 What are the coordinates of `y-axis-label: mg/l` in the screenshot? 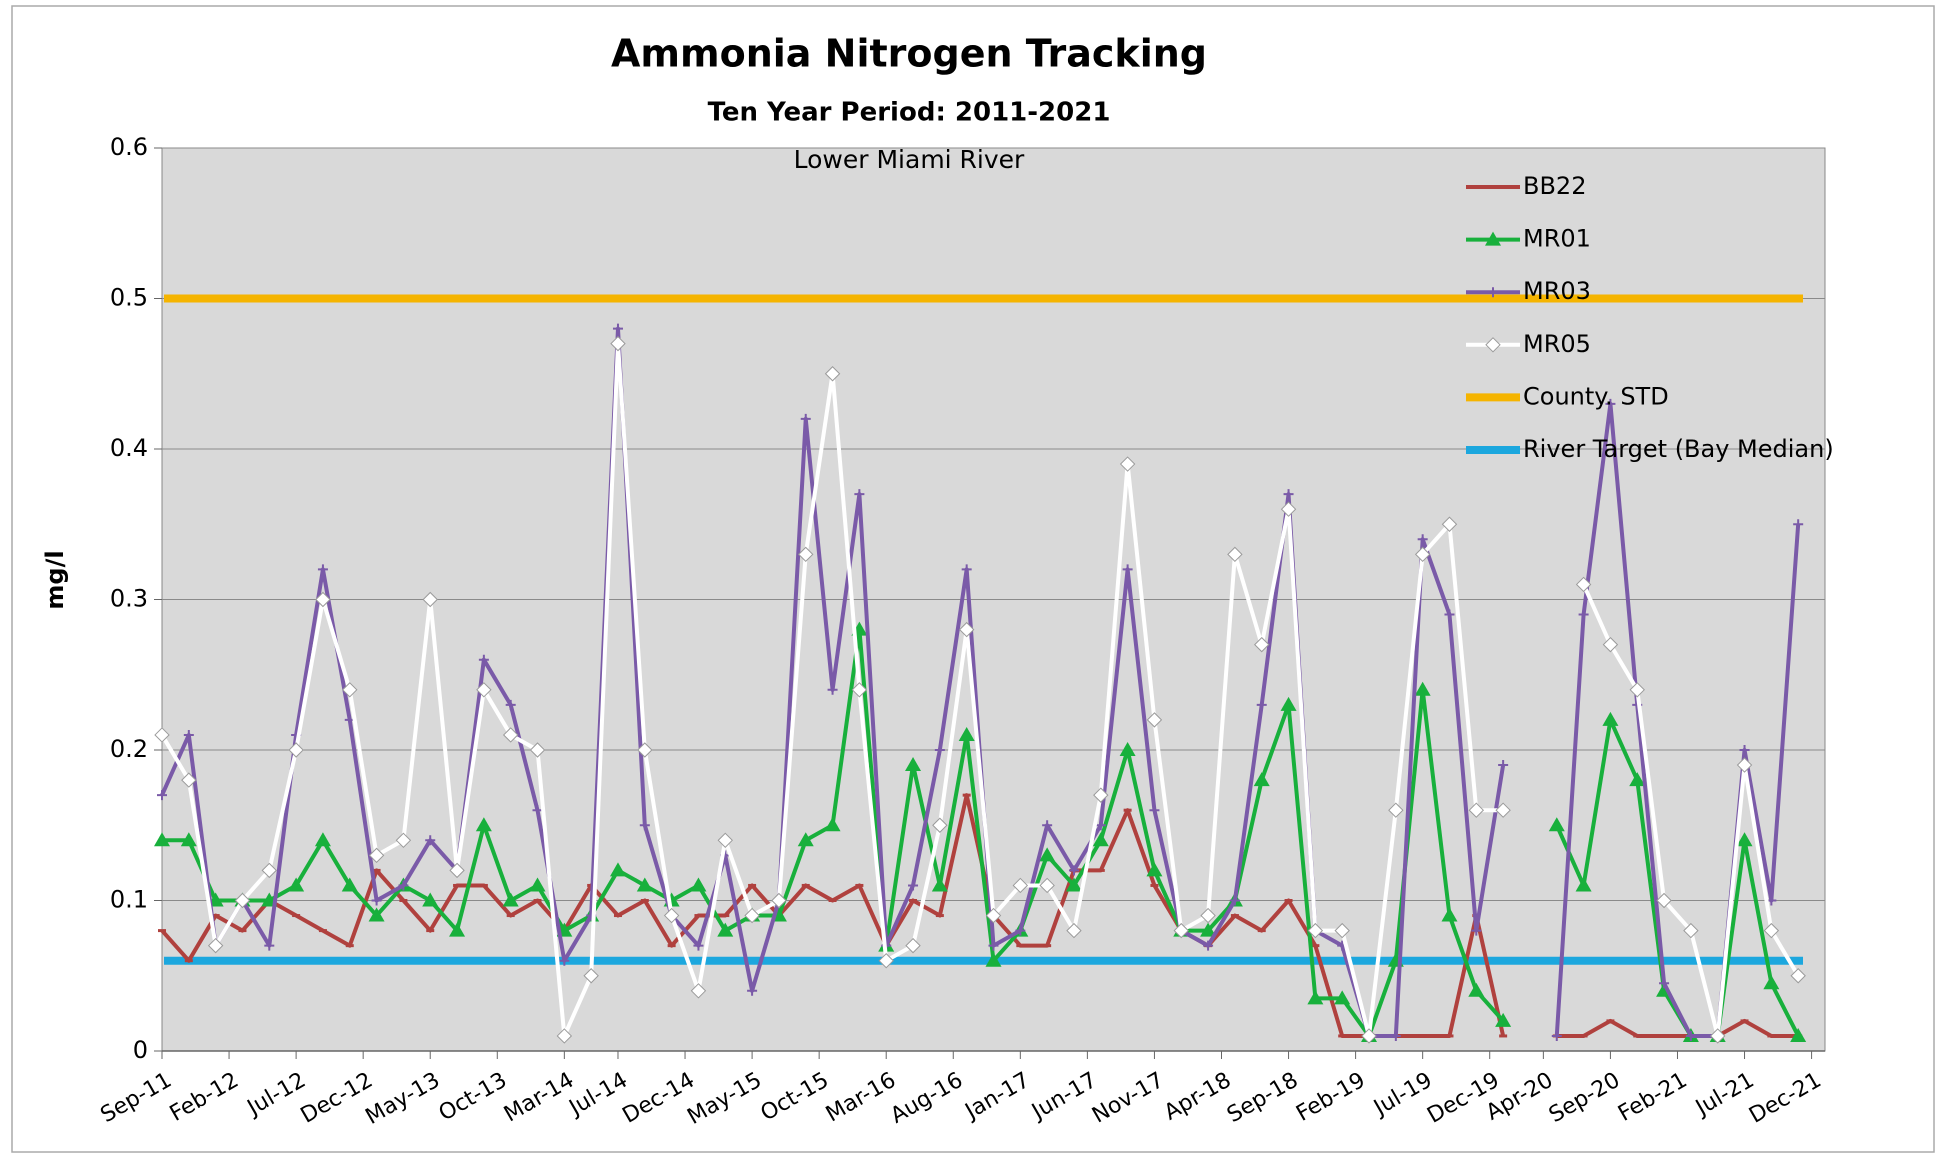 It's located at (55, 579).